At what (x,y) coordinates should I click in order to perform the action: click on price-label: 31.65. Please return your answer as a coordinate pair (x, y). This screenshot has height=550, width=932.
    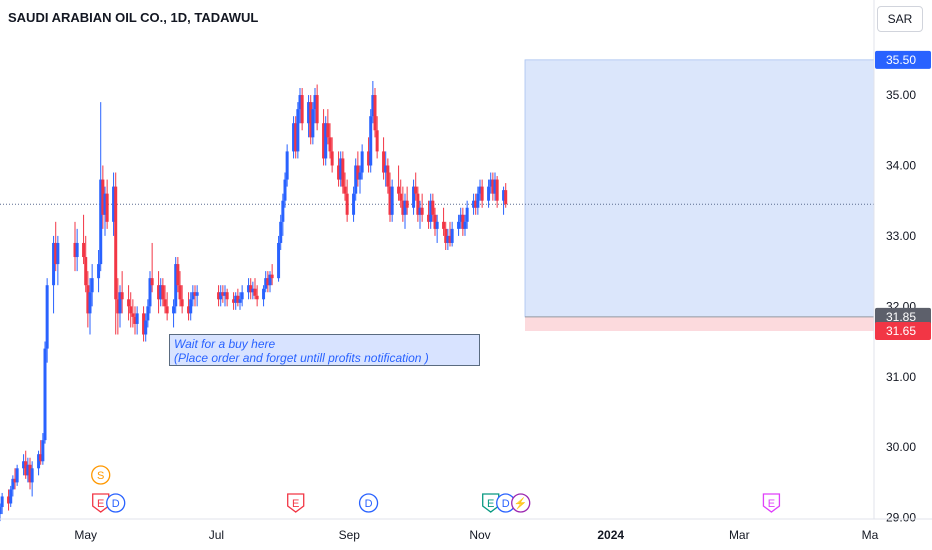
    Looking at the image, I should click on (903, 330).